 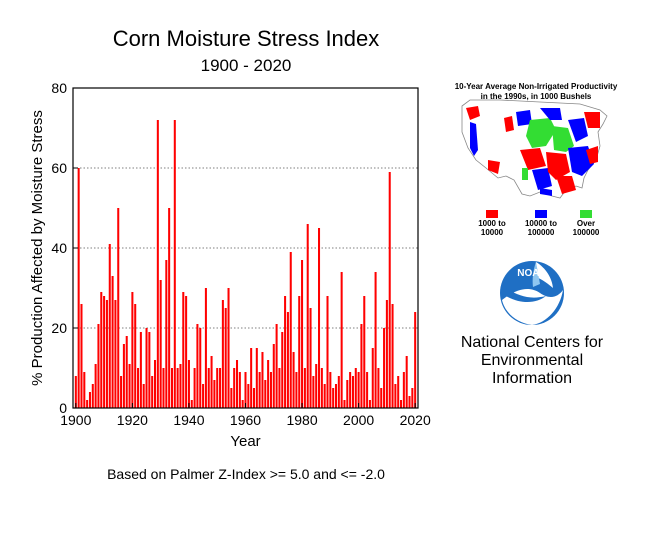 I want to click on bar-1962, so click(x=251, y=378).